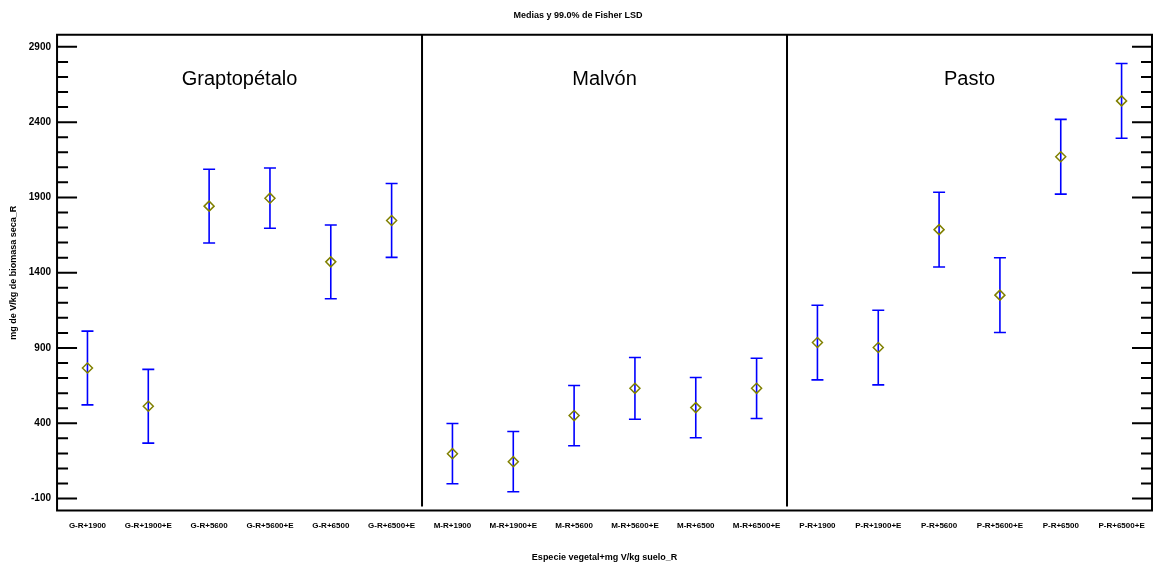 The image size is (1162, 571). What do you see at coordinates (41, 498) in the screenshot?
I see `y-tick-label: -100` at bounding box center [41, 498].